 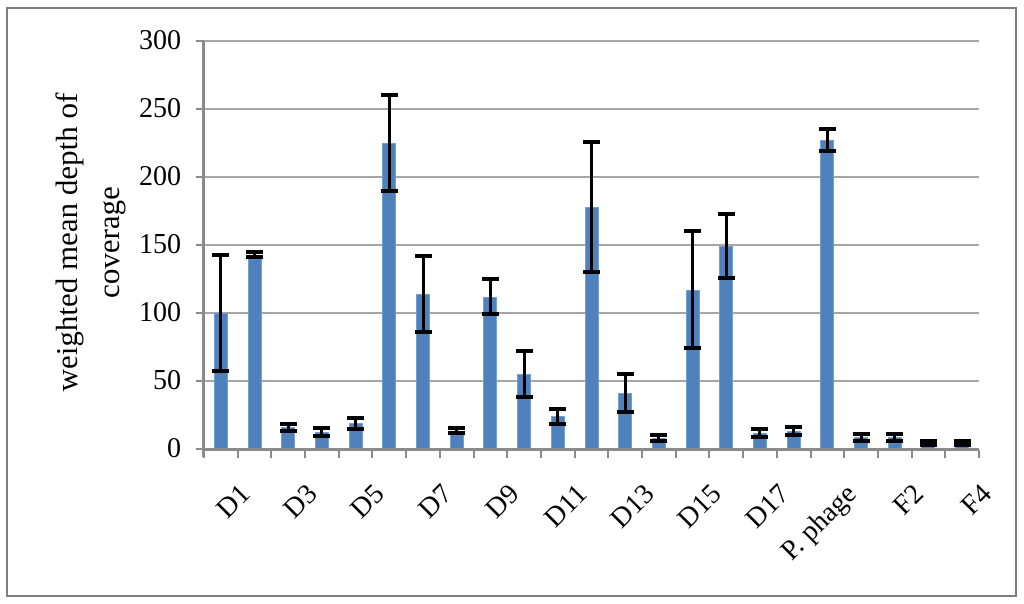 I want to click on x-tick-label: D1, so click(x=233, y=501).